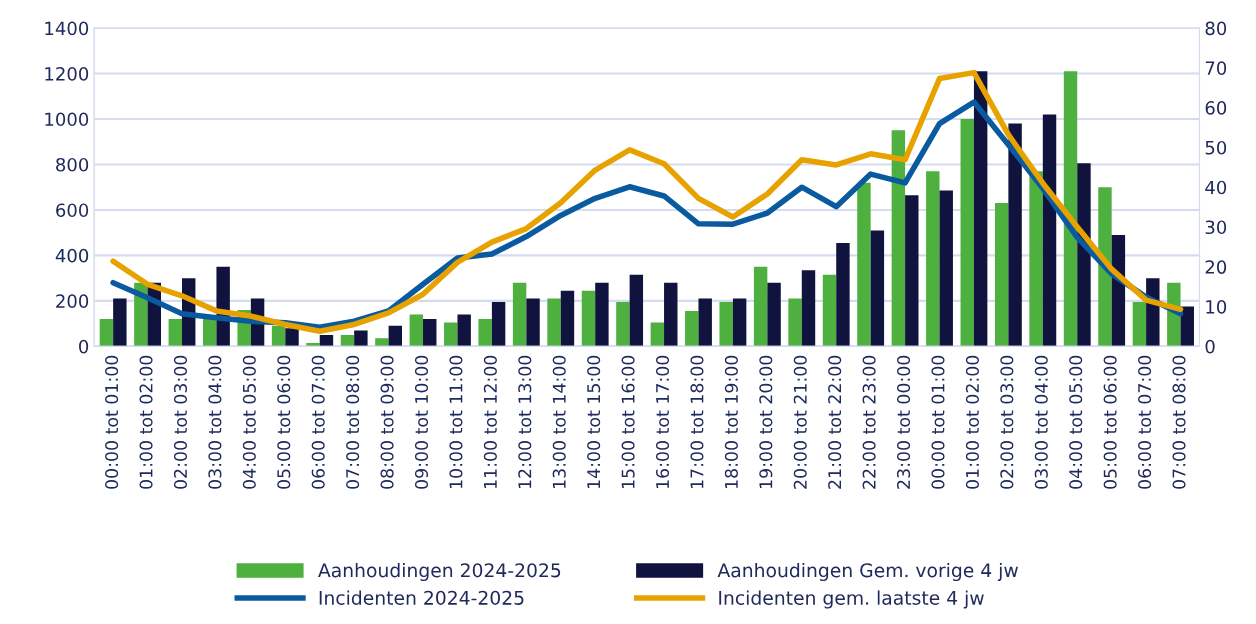  What do you see at coordinates (1216, 147) in the screenshot?
I see `y2-tick-label: 50` at bounding box center [1216, 147].